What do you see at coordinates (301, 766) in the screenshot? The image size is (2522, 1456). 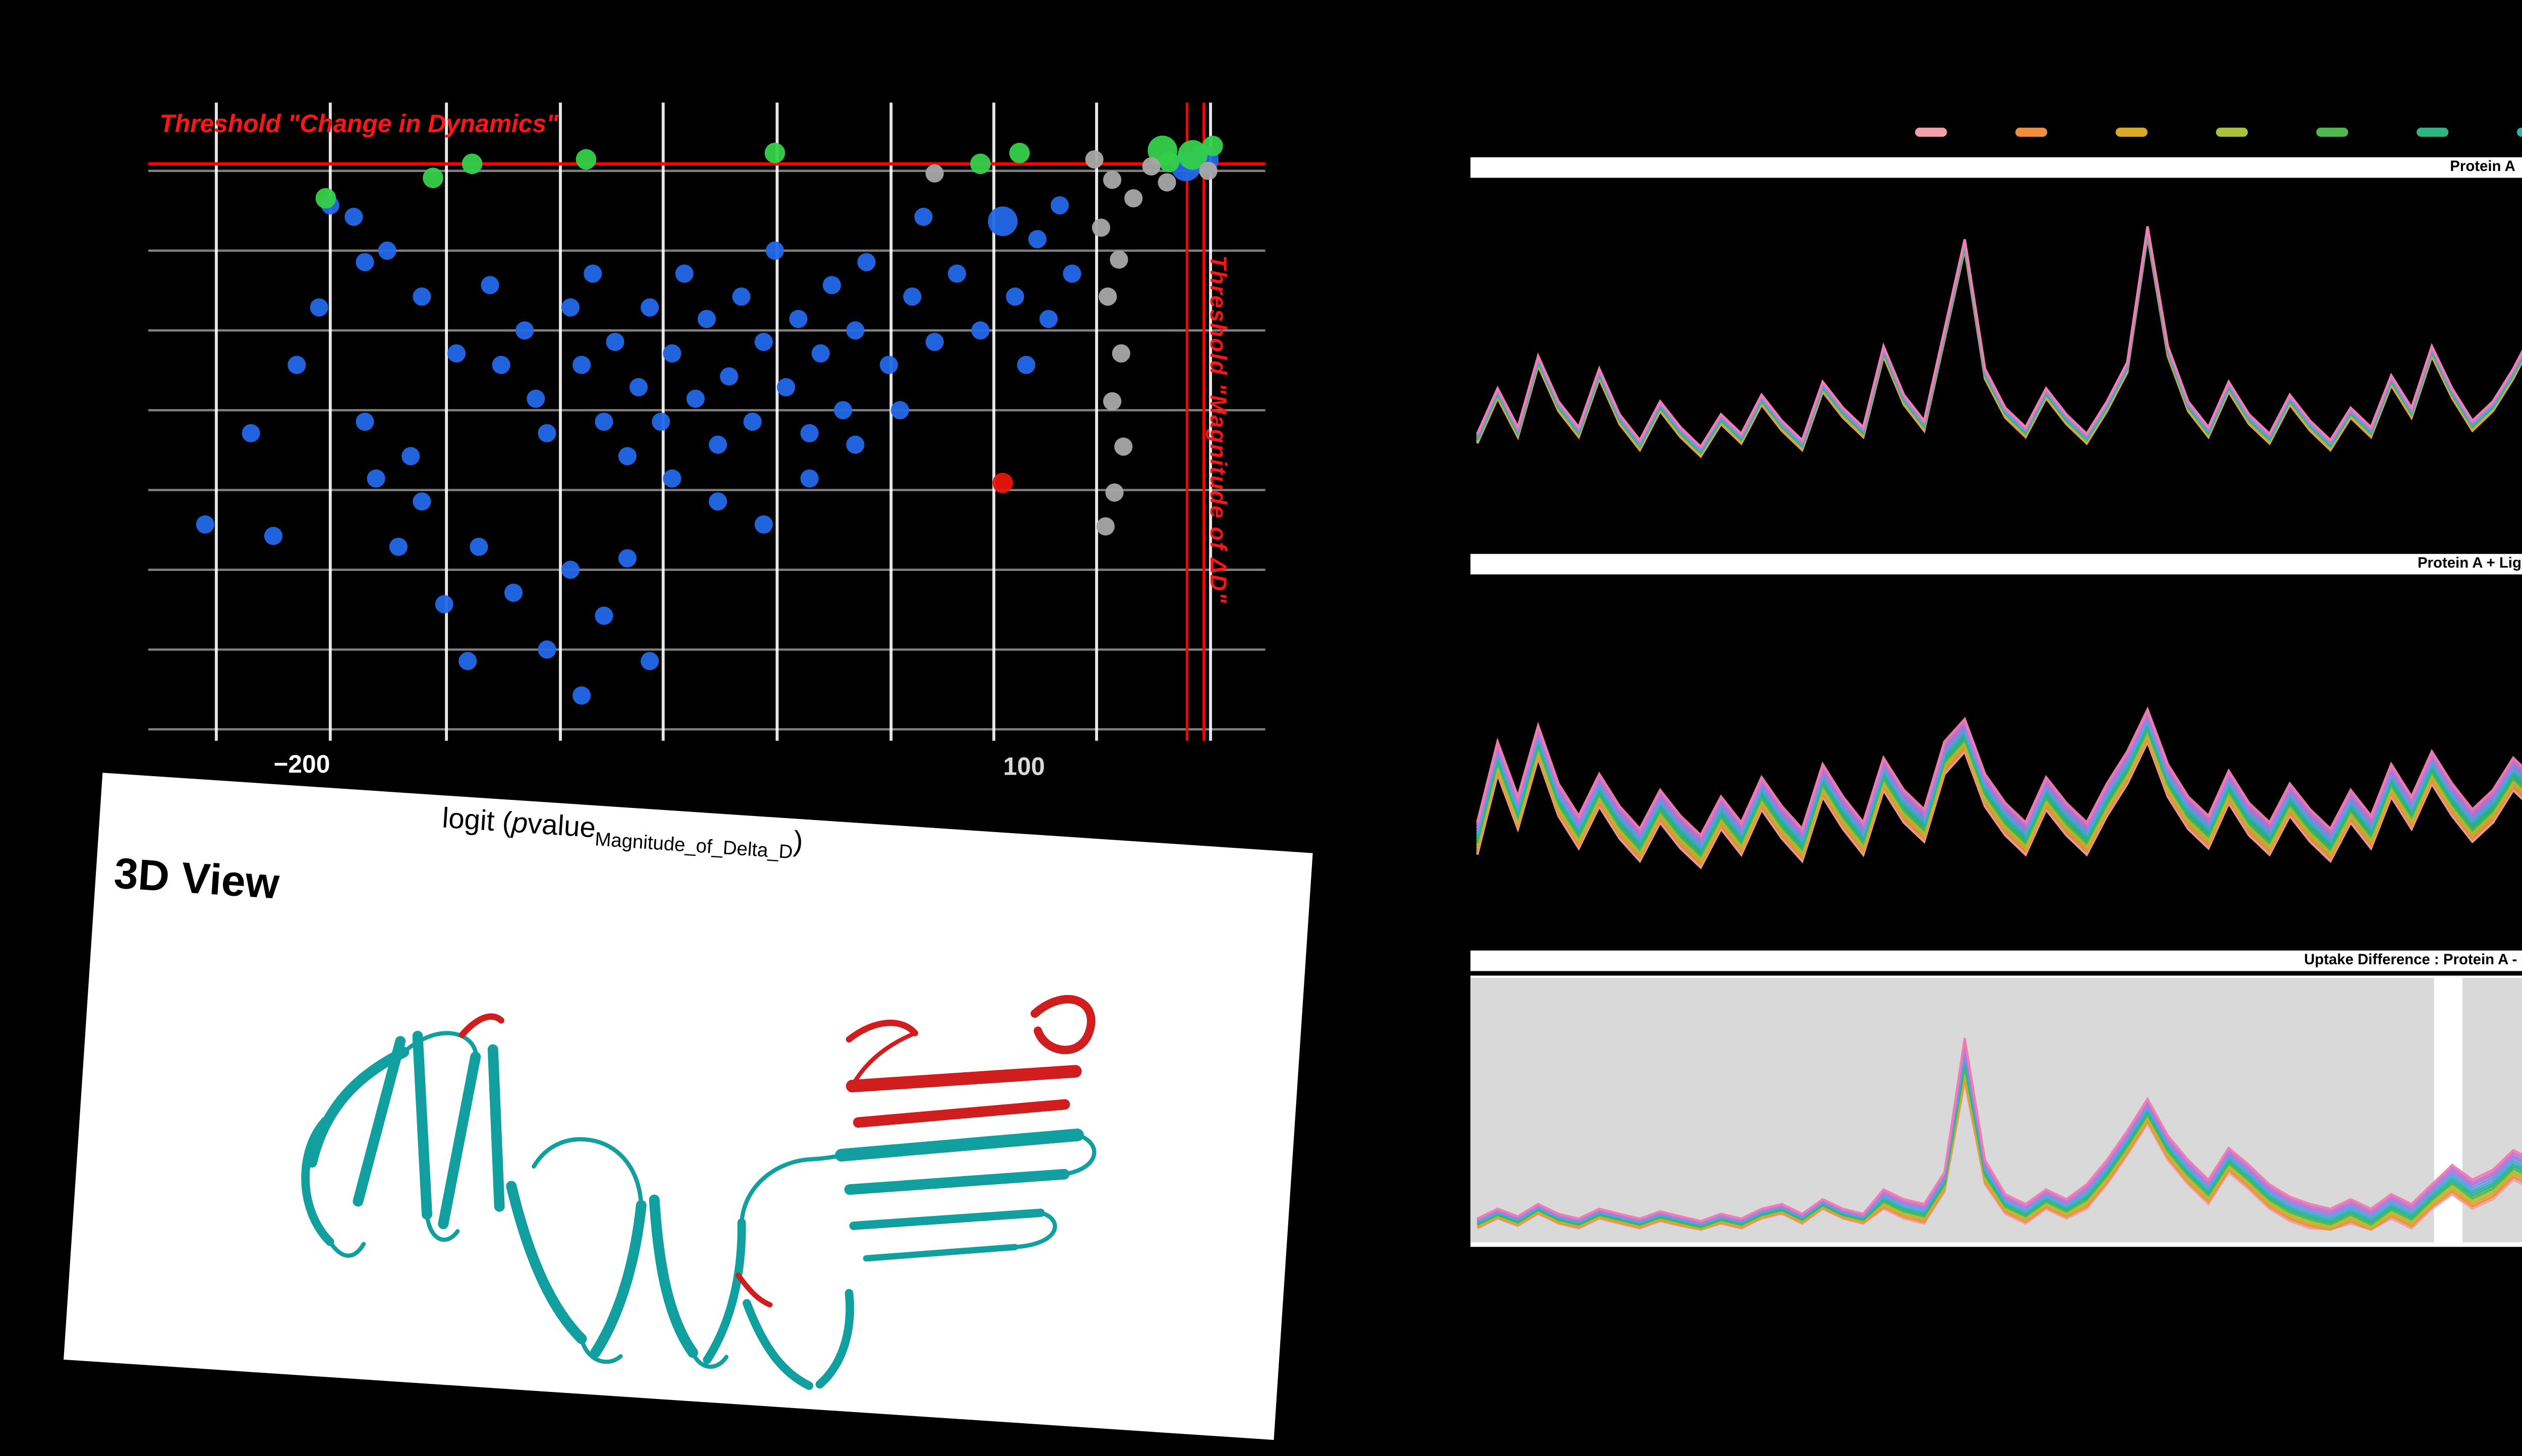 I see `x-axis-tick-minus200: −200` at bounding box center [301, 766].